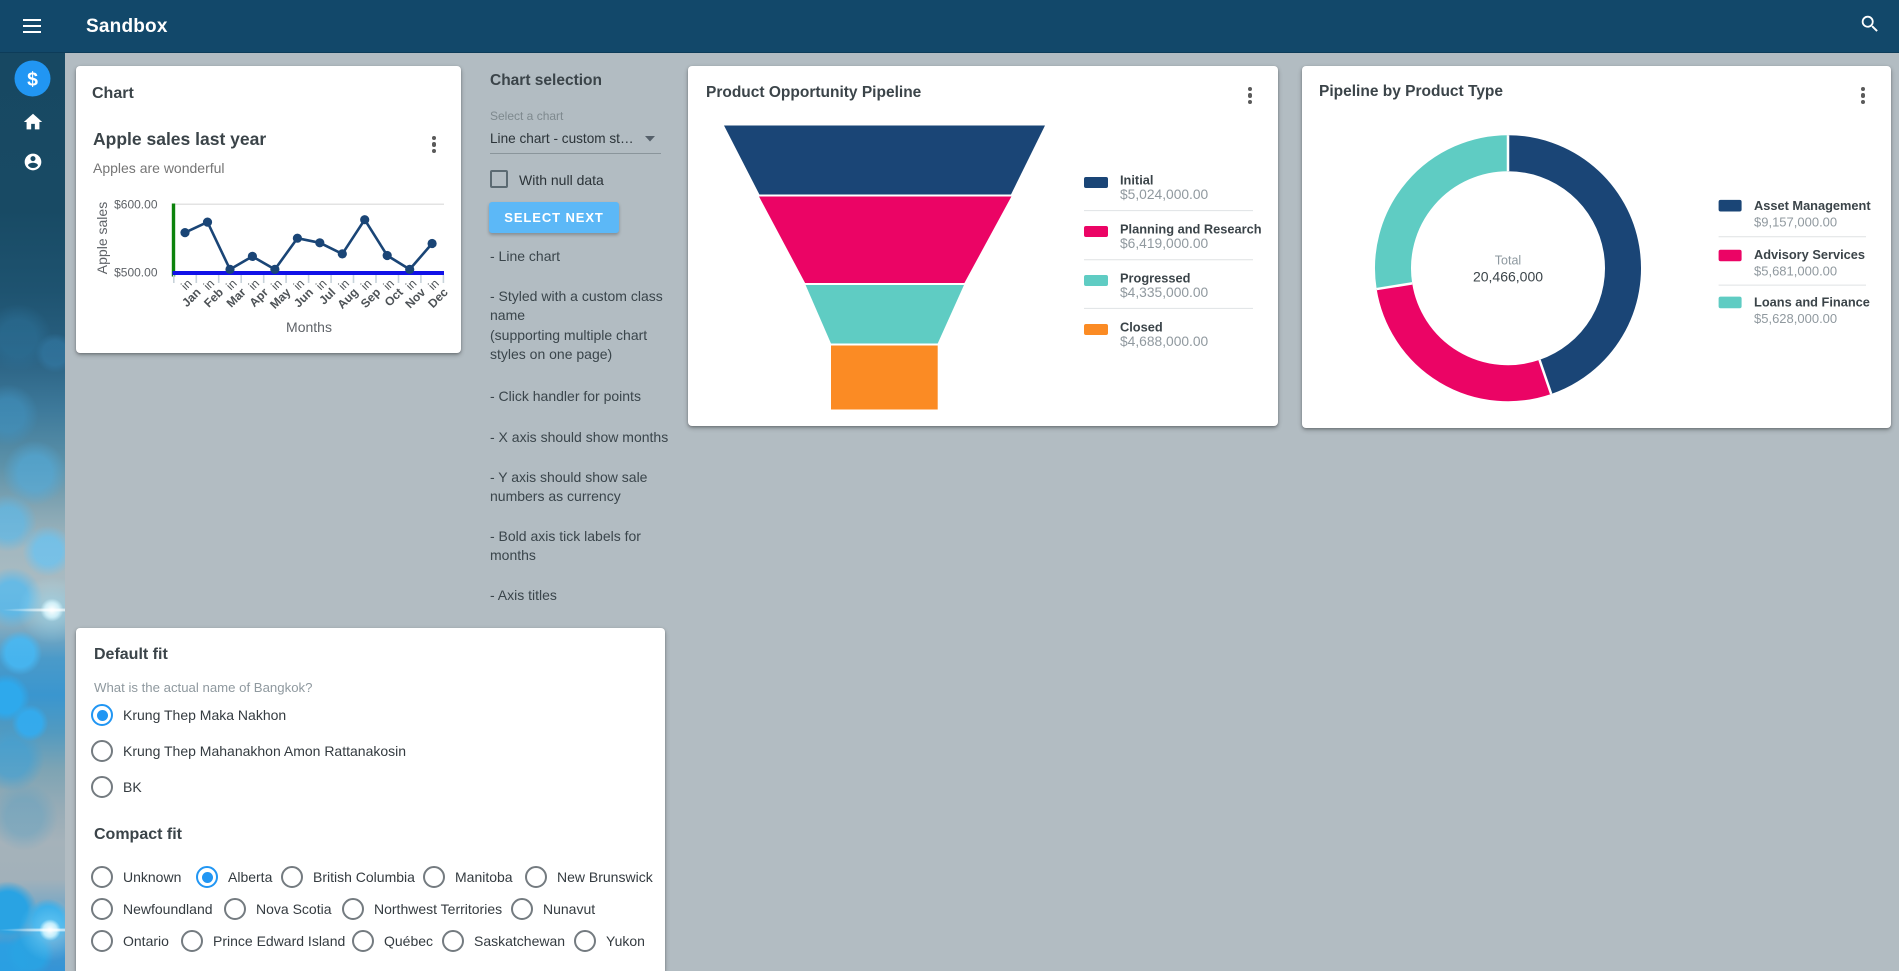 Image resolution: width=1899 pixels, height=971 pixels. What do you see at coordinates (102, 237) in the screenshot?
I see `svg-text: Apple sales` at bounding box center [102, 237].